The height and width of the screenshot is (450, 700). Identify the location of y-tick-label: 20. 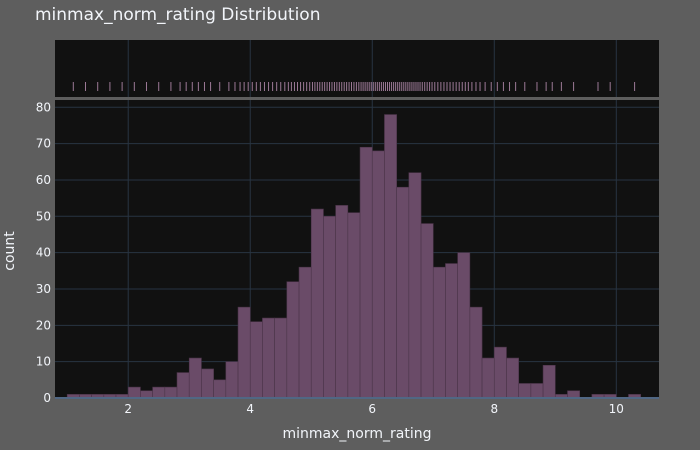
(43, 325).